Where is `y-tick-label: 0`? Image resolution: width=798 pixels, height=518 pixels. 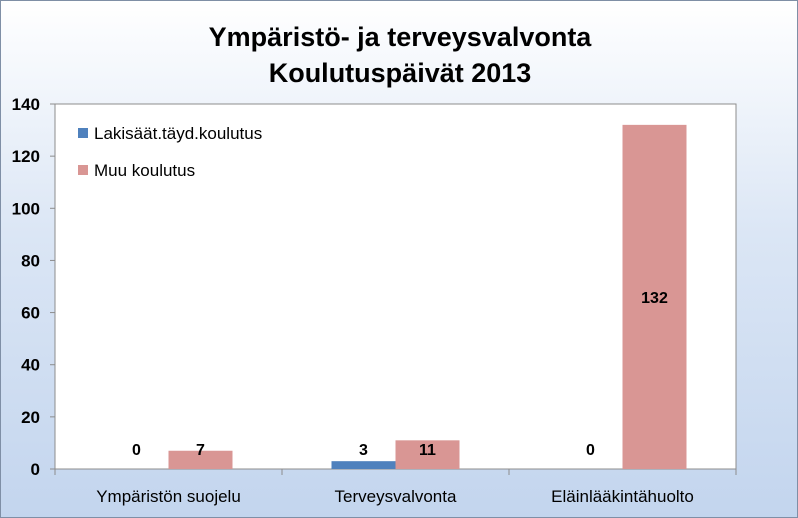 y-tick-label: 0 is located at coordinates (35, 469).